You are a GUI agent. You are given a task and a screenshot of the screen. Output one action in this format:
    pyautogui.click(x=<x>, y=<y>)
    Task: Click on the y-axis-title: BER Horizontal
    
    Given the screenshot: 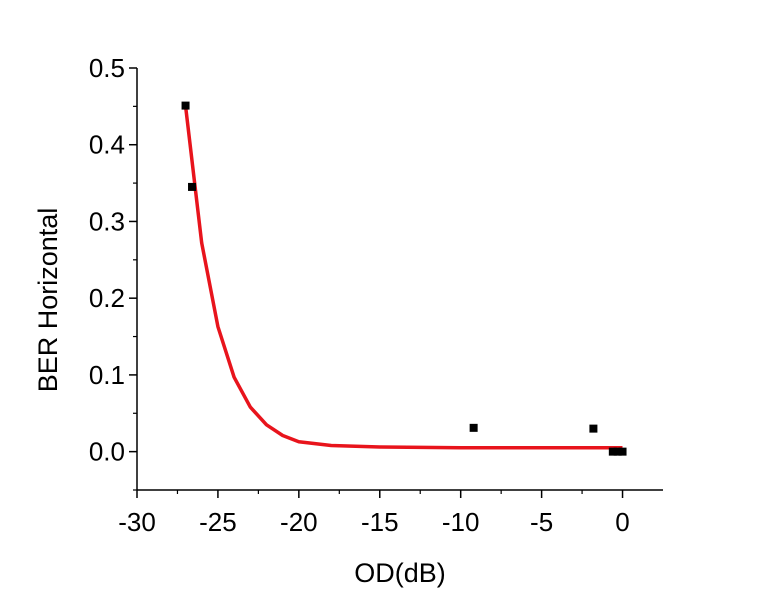 What is the action you would take?
    pyautogui.click(x=48, y=300)
    